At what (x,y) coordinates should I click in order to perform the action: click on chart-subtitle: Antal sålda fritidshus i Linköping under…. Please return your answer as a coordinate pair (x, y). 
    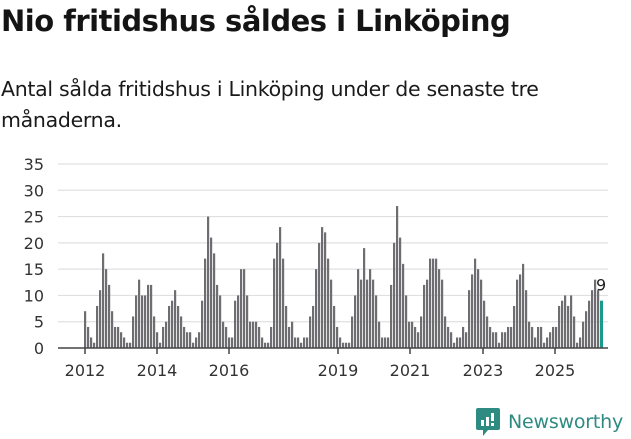
    Looking at the image, I should click on (270, 104).